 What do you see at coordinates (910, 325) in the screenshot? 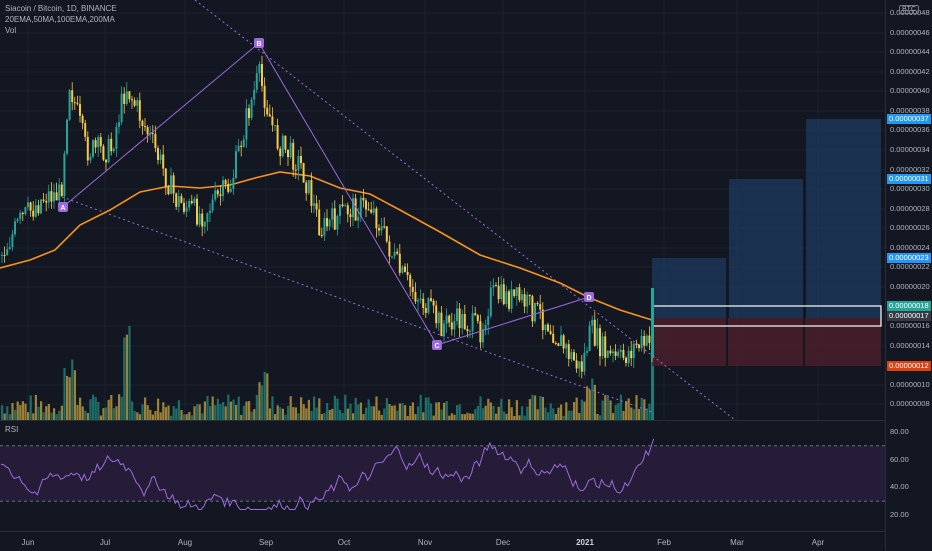
I see `price-tick-label: 0.00000016` at bounding box center [910, 325].